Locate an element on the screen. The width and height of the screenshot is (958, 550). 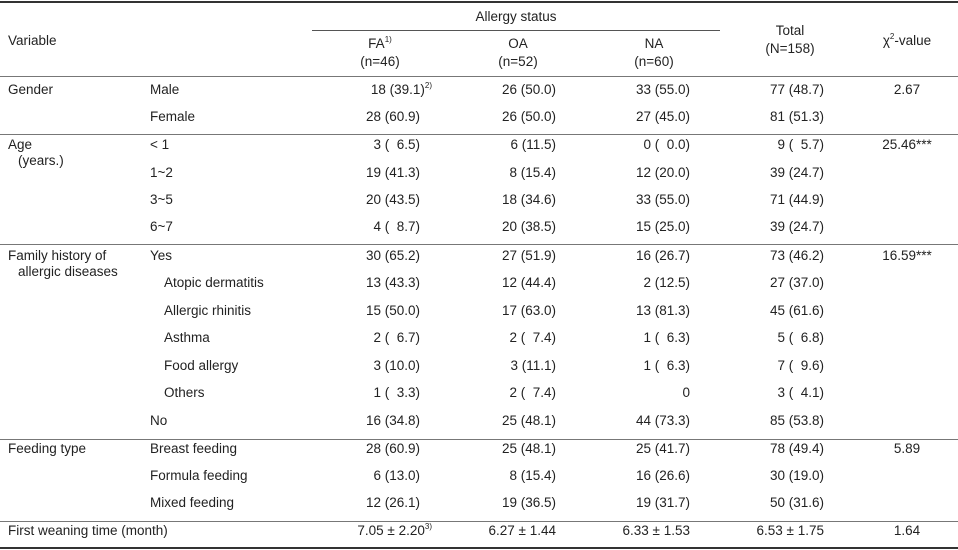
footnote-marker: 3) is located at coordinates (428, 526).